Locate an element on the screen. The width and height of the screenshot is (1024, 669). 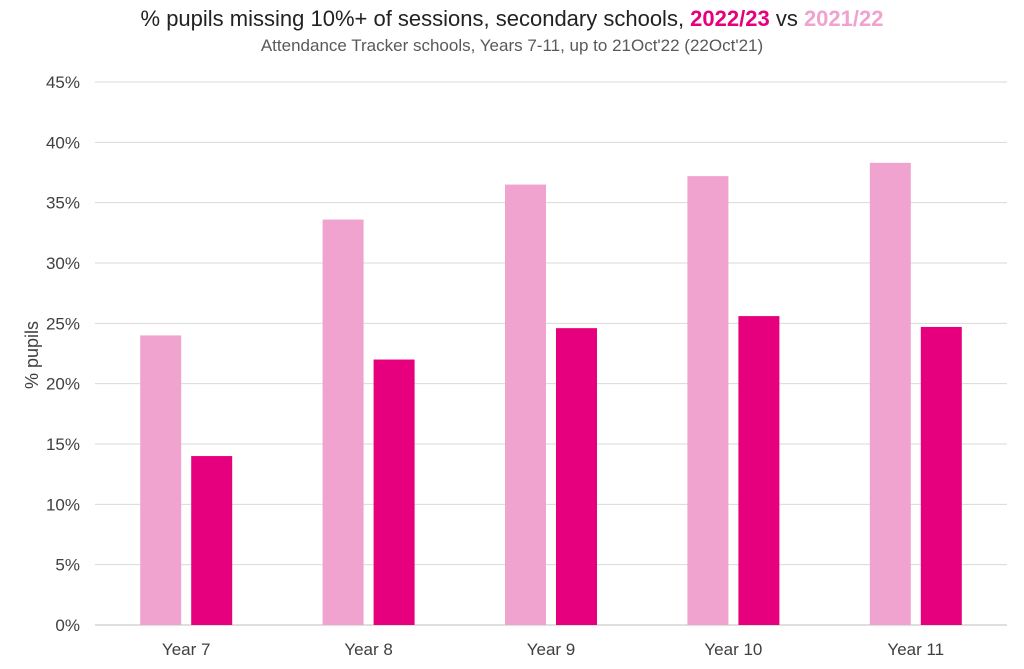
x-tick-label: Year 9 is located at coordinates (551, 649).